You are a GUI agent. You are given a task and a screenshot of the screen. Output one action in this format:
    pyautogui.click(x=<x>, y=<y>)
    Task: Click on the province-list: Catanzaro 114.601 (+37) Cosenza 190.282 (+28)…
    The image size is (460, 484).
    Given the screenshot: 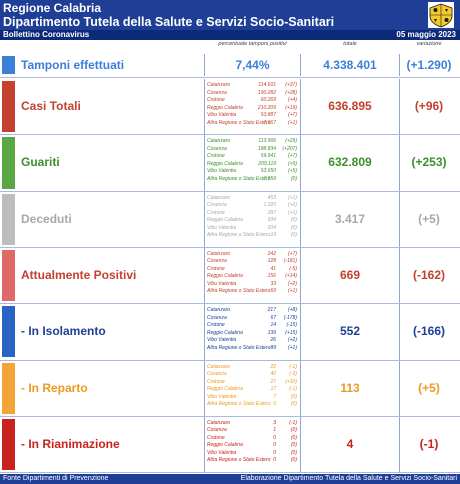 What is the action you would take?
    pyautogui.click(x=252, y=104)
    